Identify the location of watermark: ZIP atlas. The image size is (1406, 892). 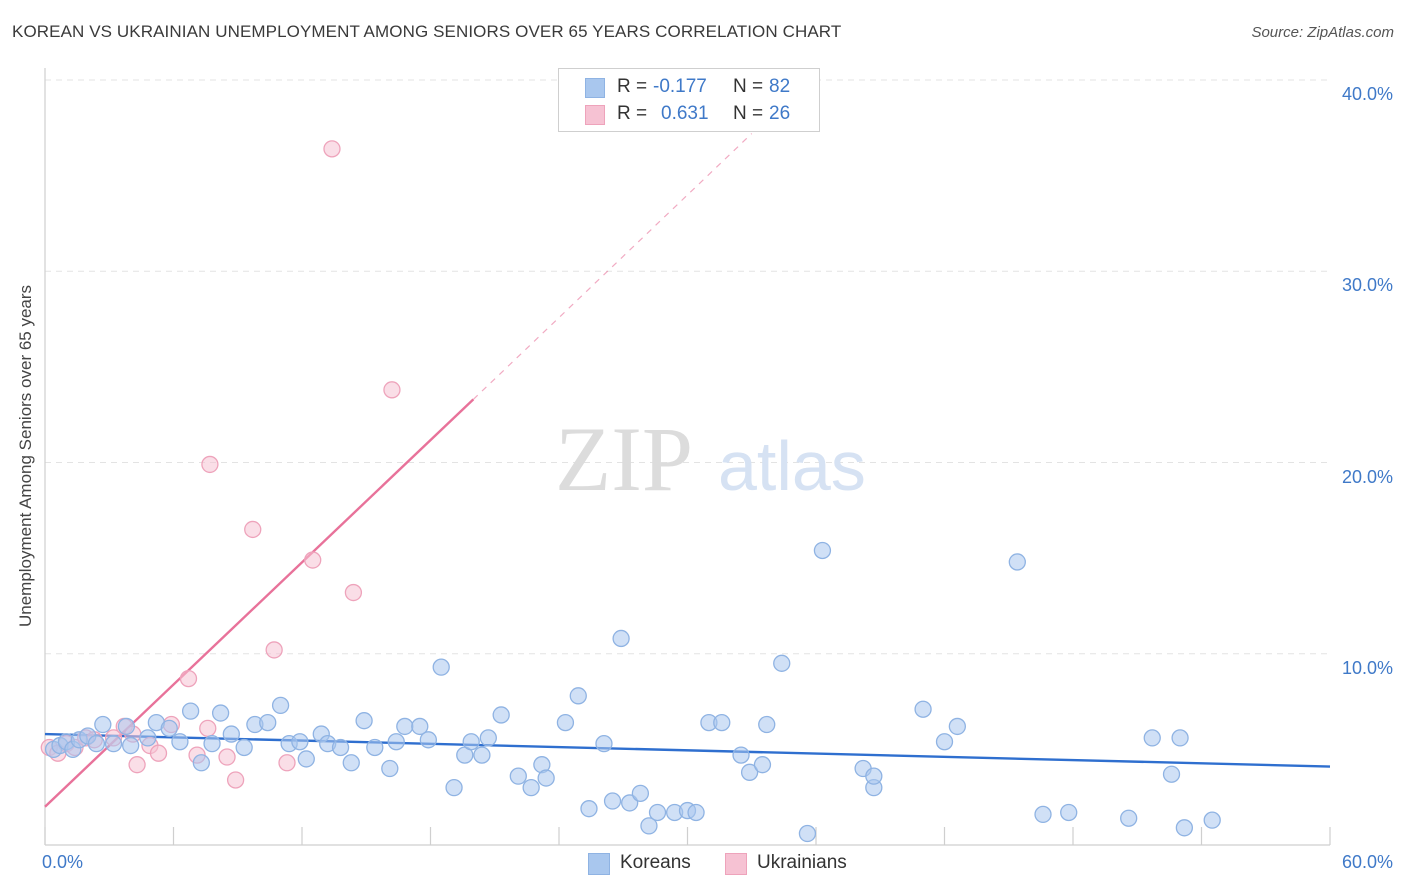
(710, 459).